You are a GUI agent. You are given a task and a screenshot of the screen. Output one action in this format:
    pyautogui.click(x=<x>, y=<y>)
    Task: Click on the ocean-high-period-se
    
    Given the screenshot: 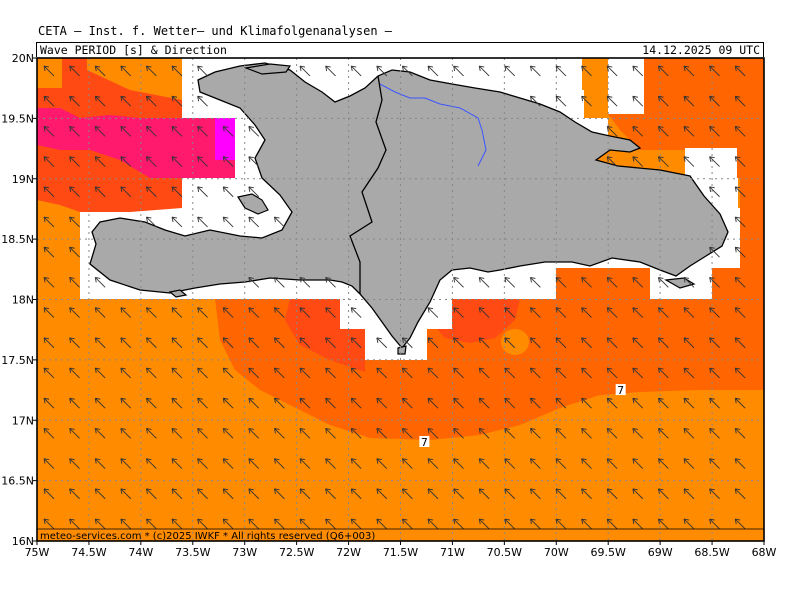 What is the action you would take?
    pyautogui.click(x=478, y=321)
    